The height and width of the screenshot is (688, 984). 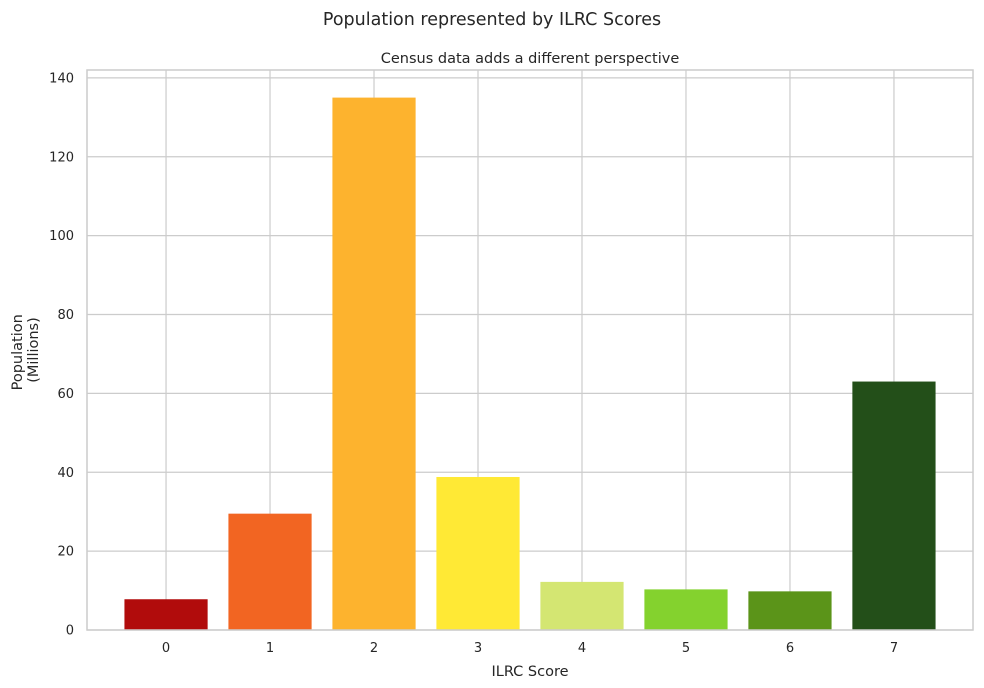 I want to click on y-tick-label: 40, so click(x=65, y=473).